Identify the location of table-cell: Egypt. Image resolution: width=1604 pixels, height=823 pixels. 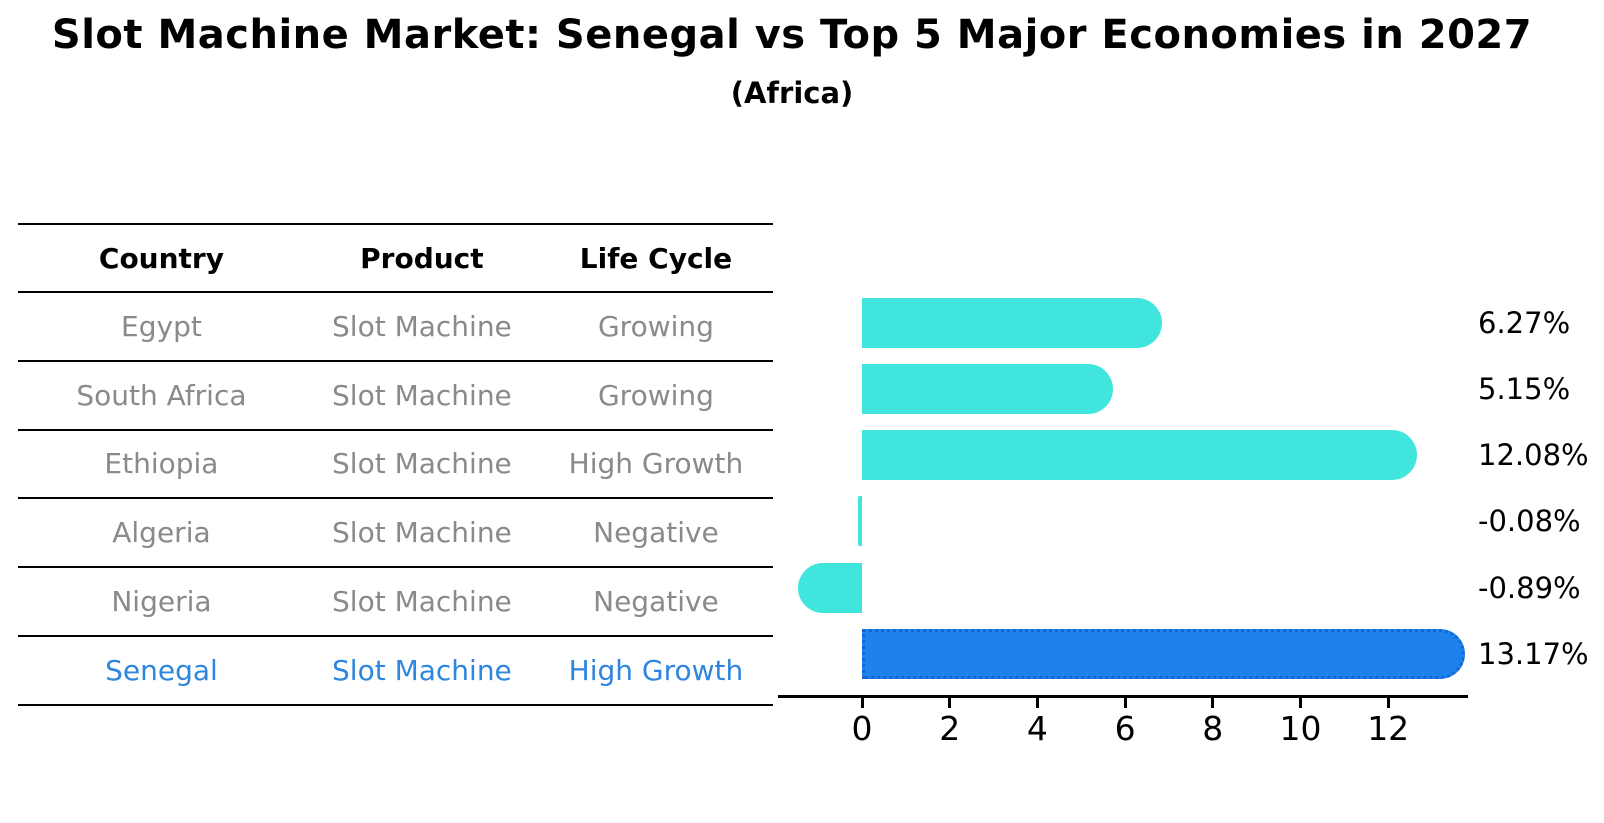
(161, 326).